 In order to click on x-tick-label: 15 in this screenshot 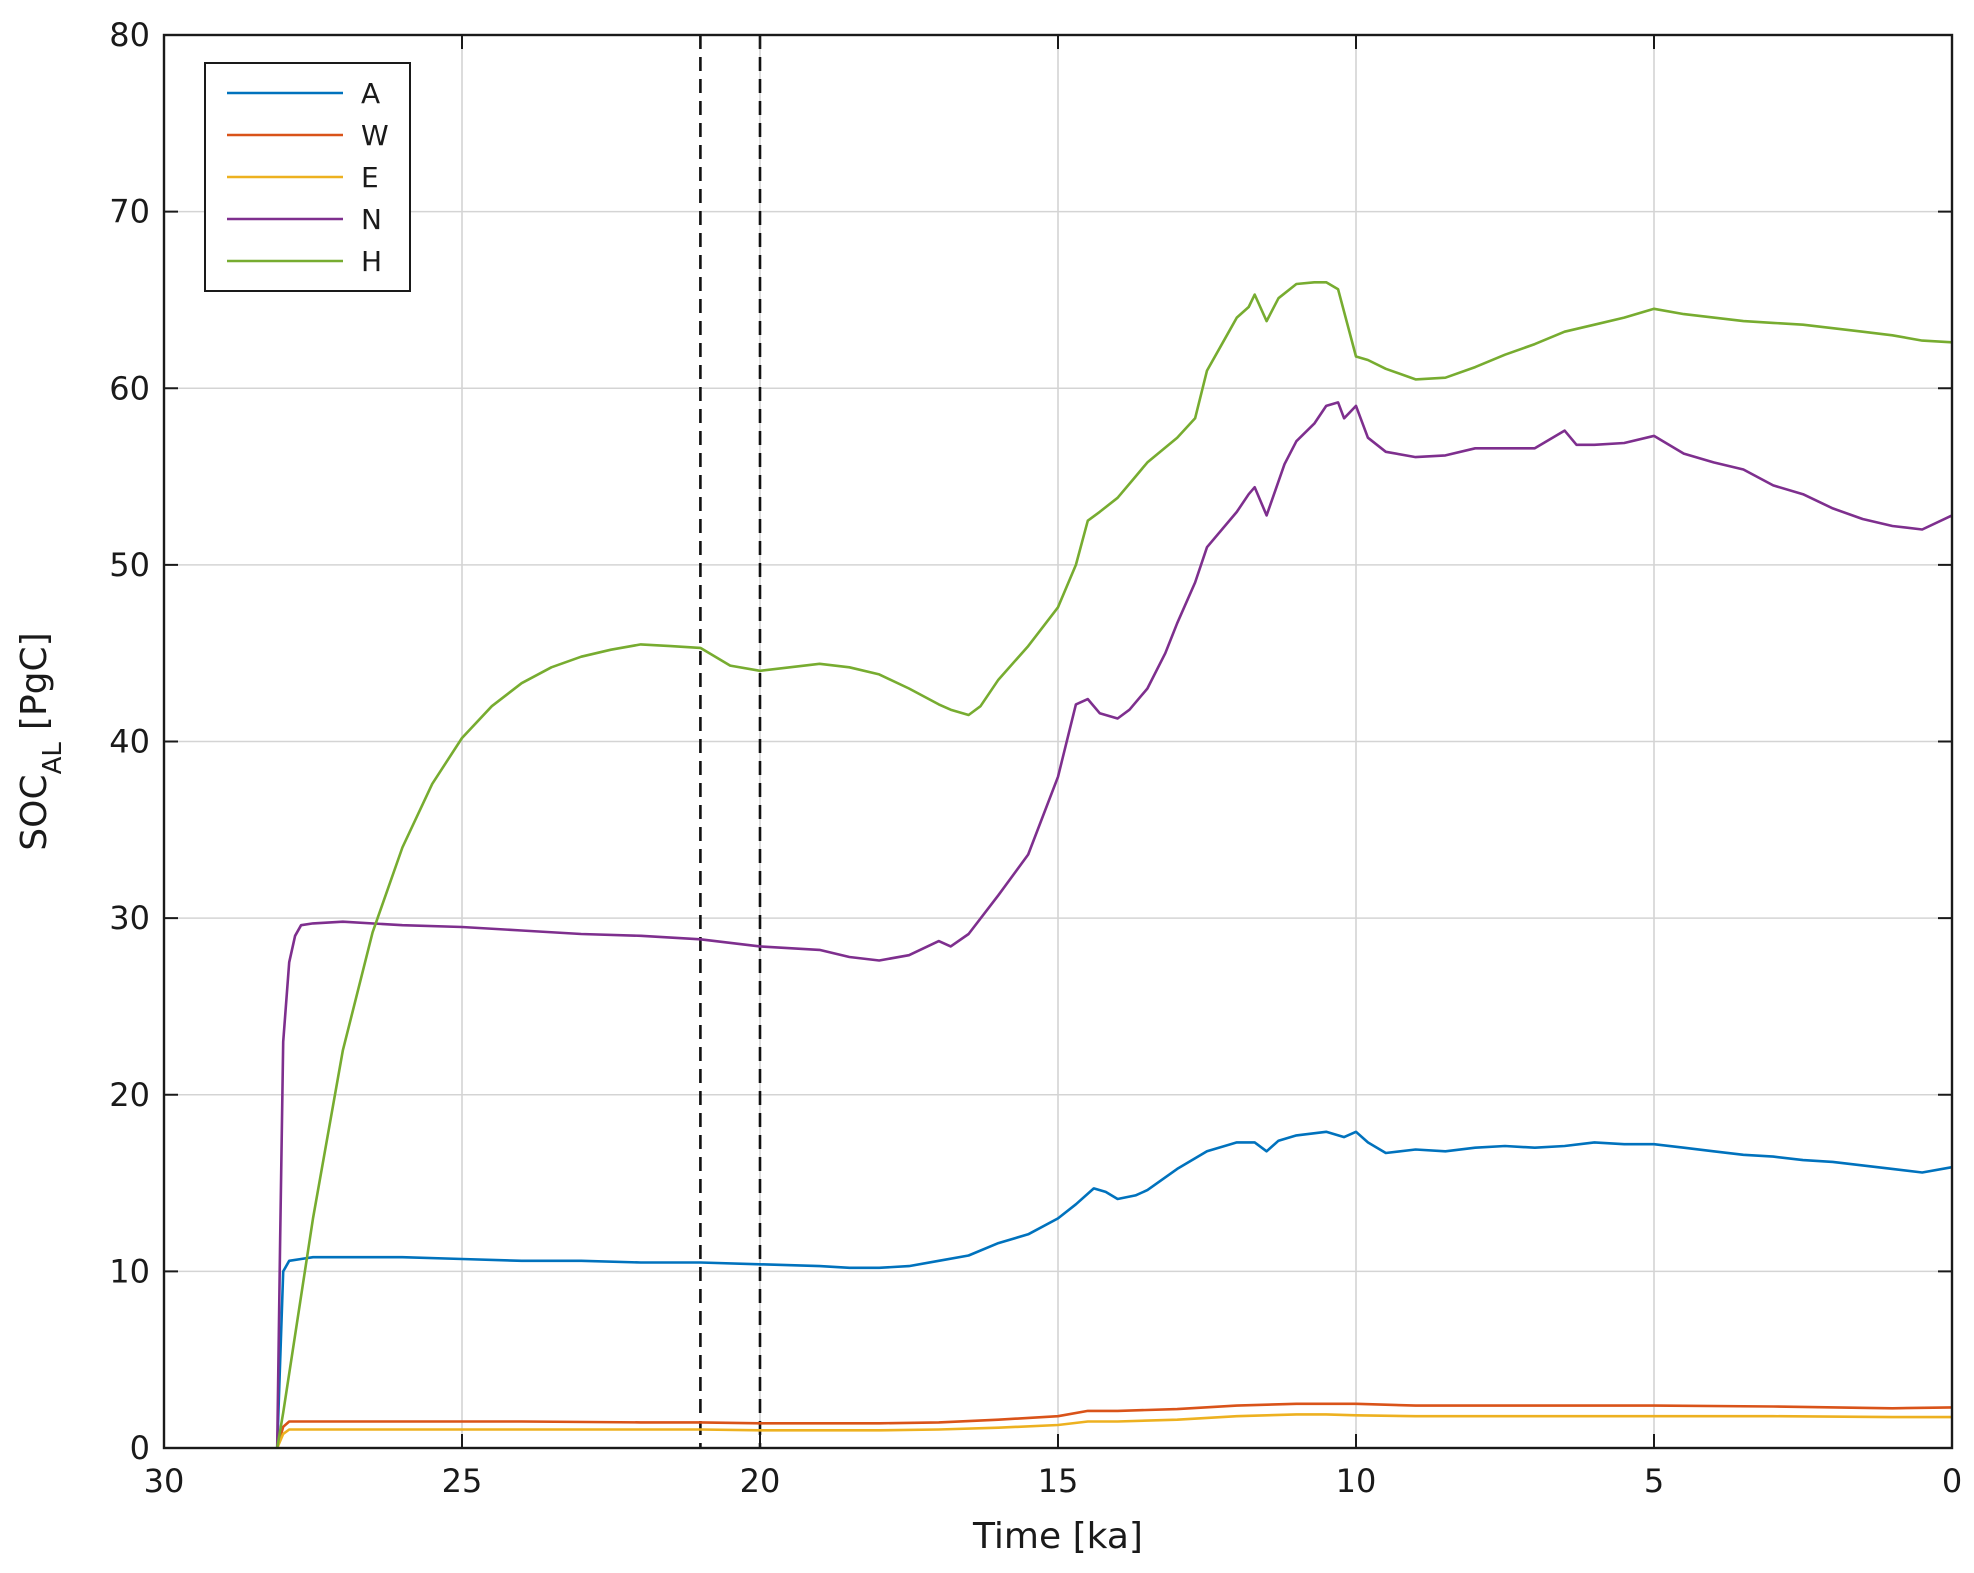, I will do `click(1058, 1481)`.